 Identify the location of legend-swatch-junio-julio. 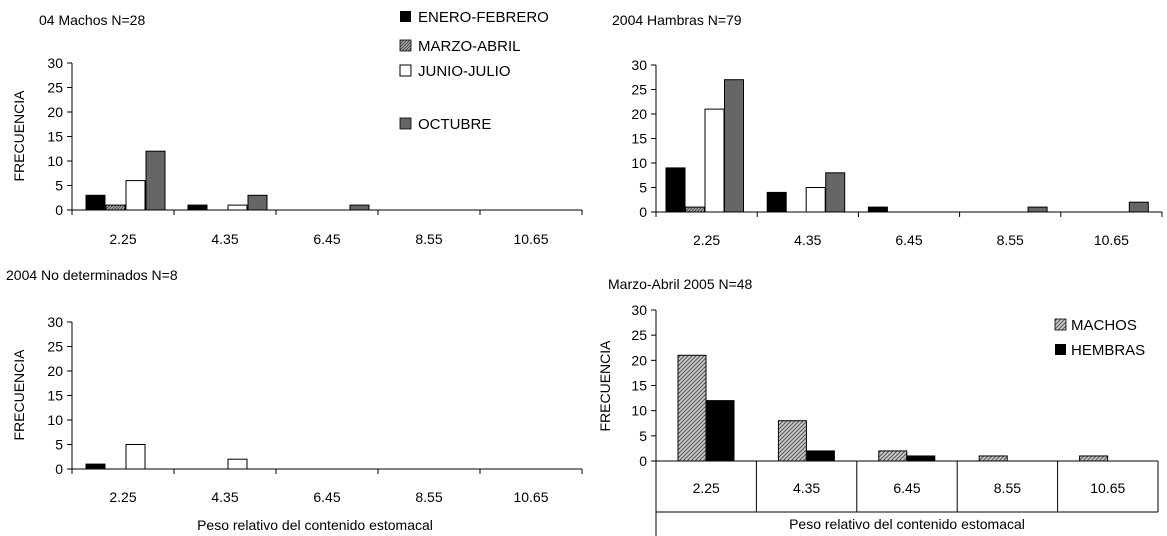
(405, 70).